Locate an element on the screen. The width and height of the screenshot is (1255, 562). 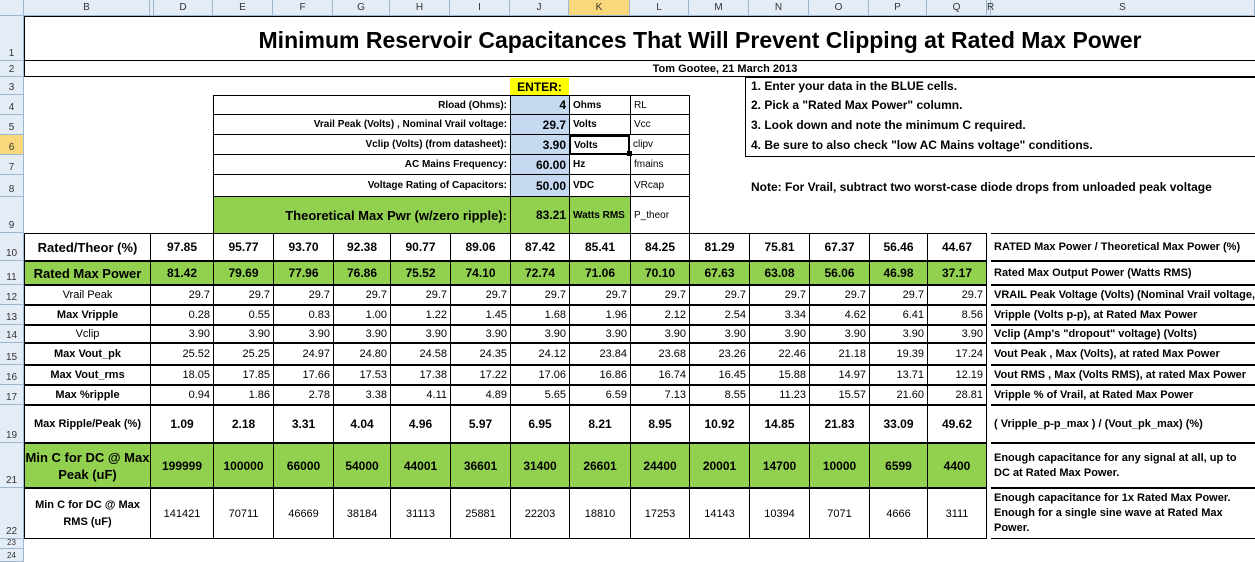
table-cell: 1.68 is located at coordinates (539, 315).